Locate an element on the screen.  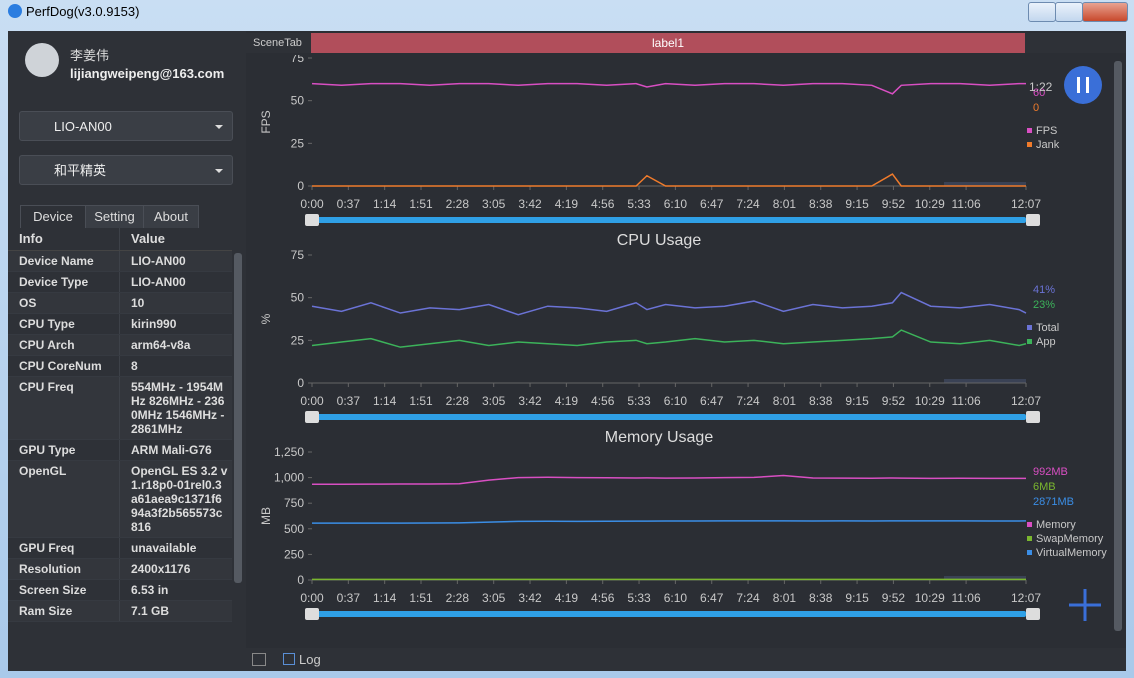
legend-label: Memory is located at coordinates (1056, 525).